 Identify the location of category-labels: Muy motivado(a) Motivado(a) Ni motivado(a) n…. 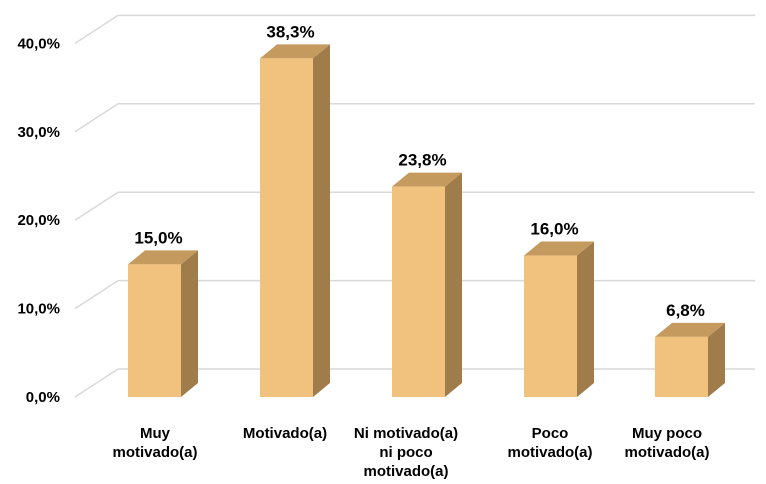
(410, 452).